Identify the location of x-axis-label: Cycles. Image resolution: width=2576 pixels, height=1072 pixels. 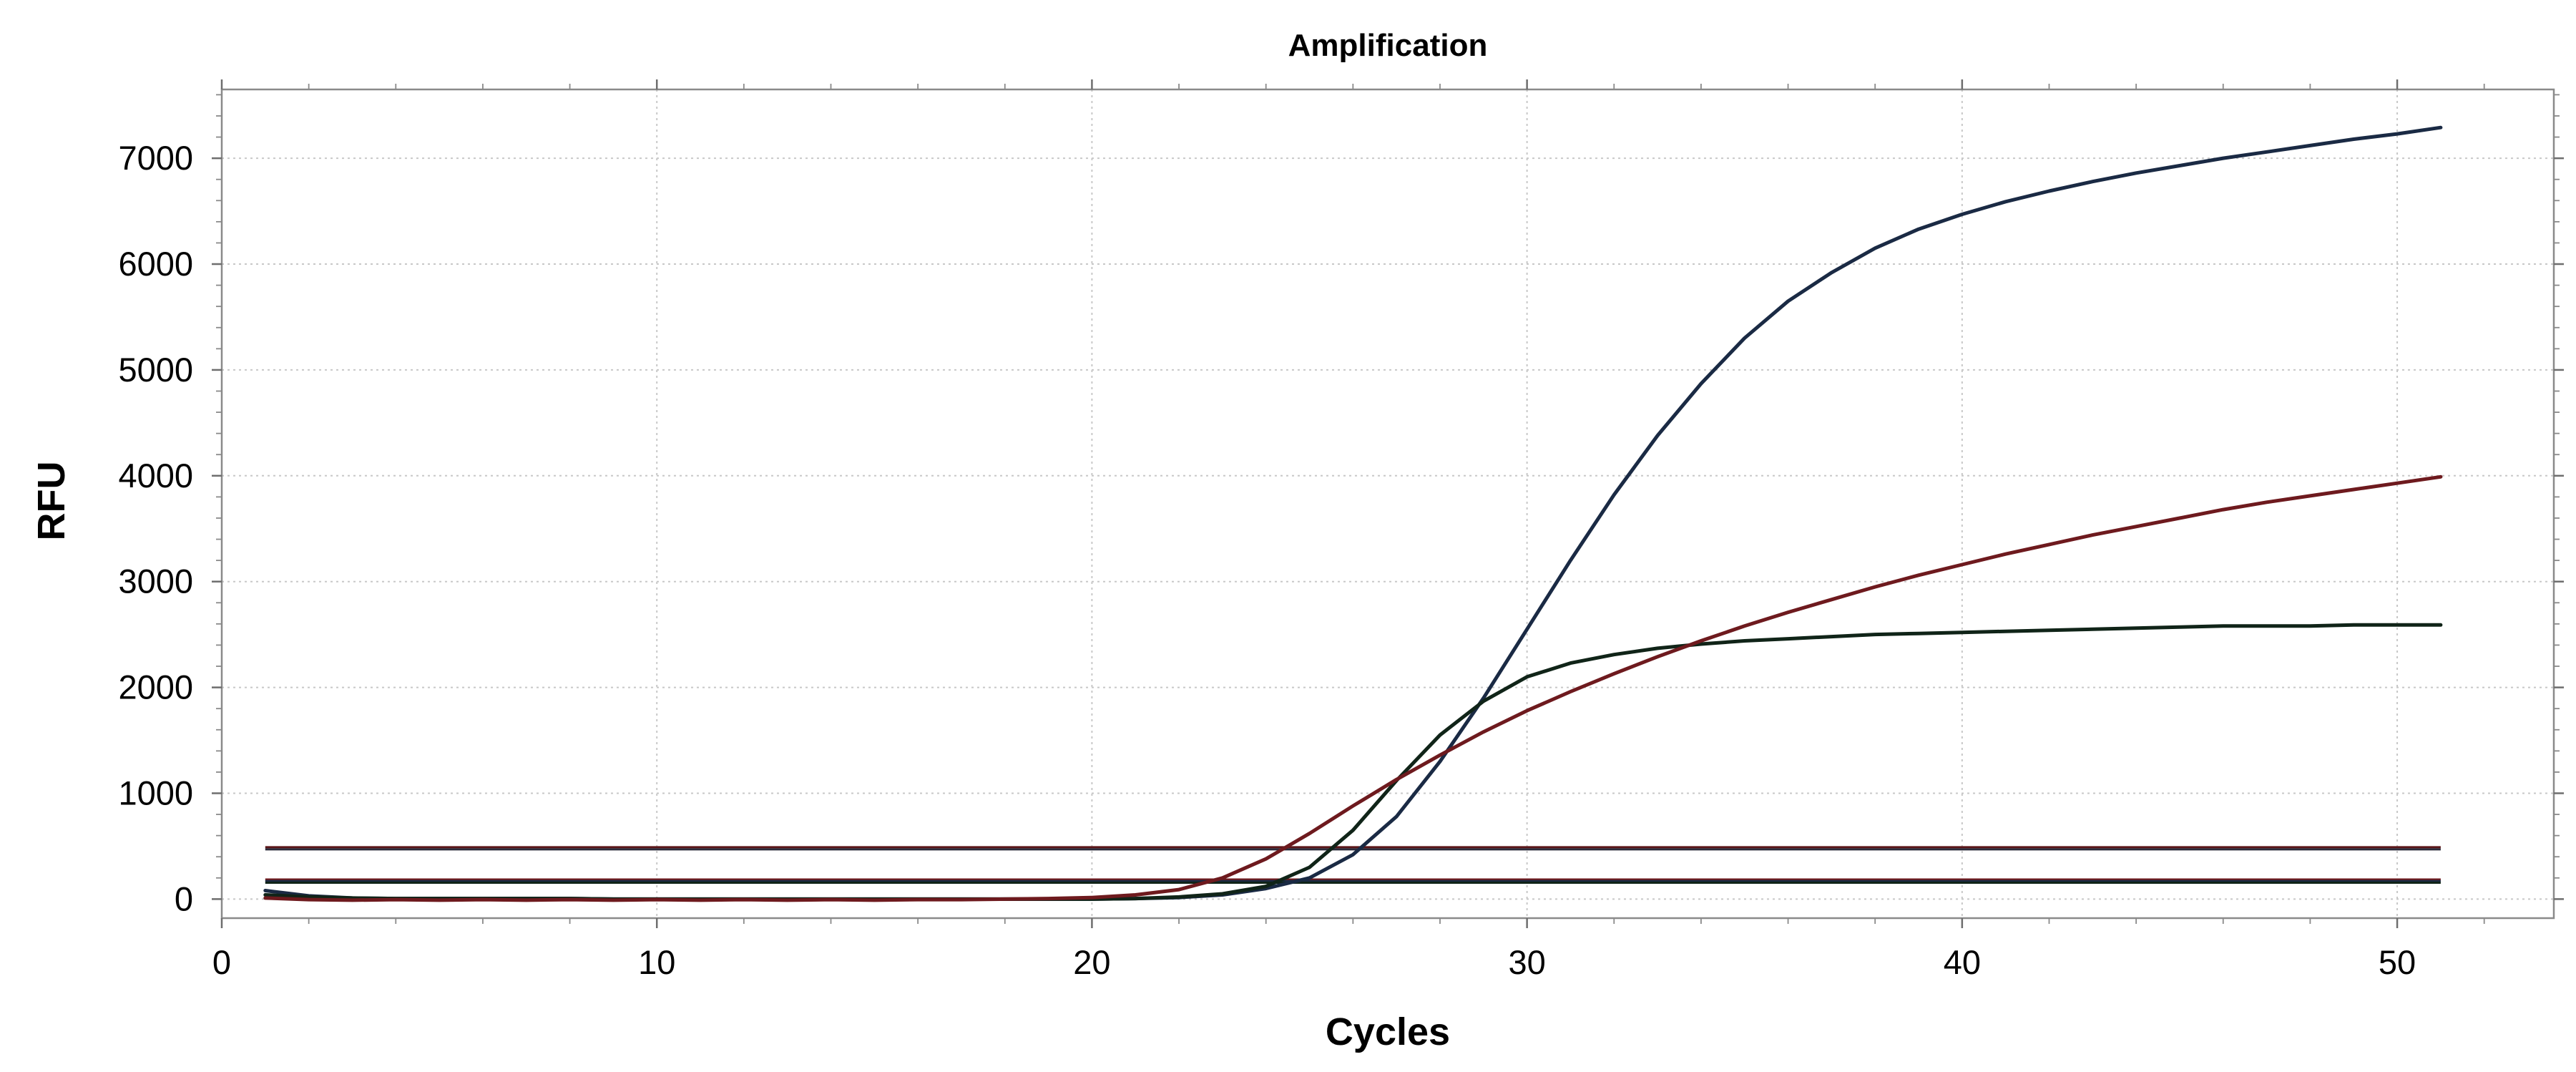
(1388, 1031).